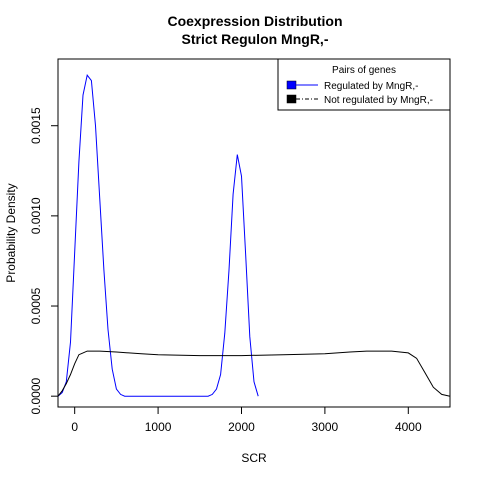  What do you see at coordinates (325, 427) in the screenshot?
I see `x-tick-label: 3000` at bounding box center [325, 427].